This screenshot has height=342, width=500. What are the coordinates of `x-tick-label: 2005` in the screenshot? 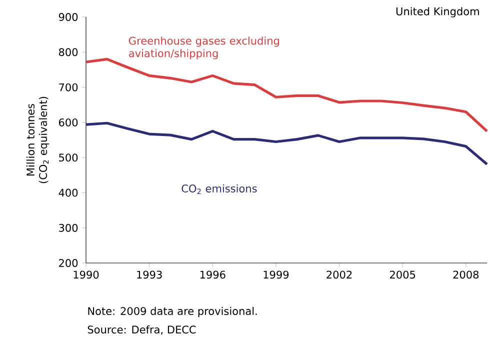 It's located at (403, 274).